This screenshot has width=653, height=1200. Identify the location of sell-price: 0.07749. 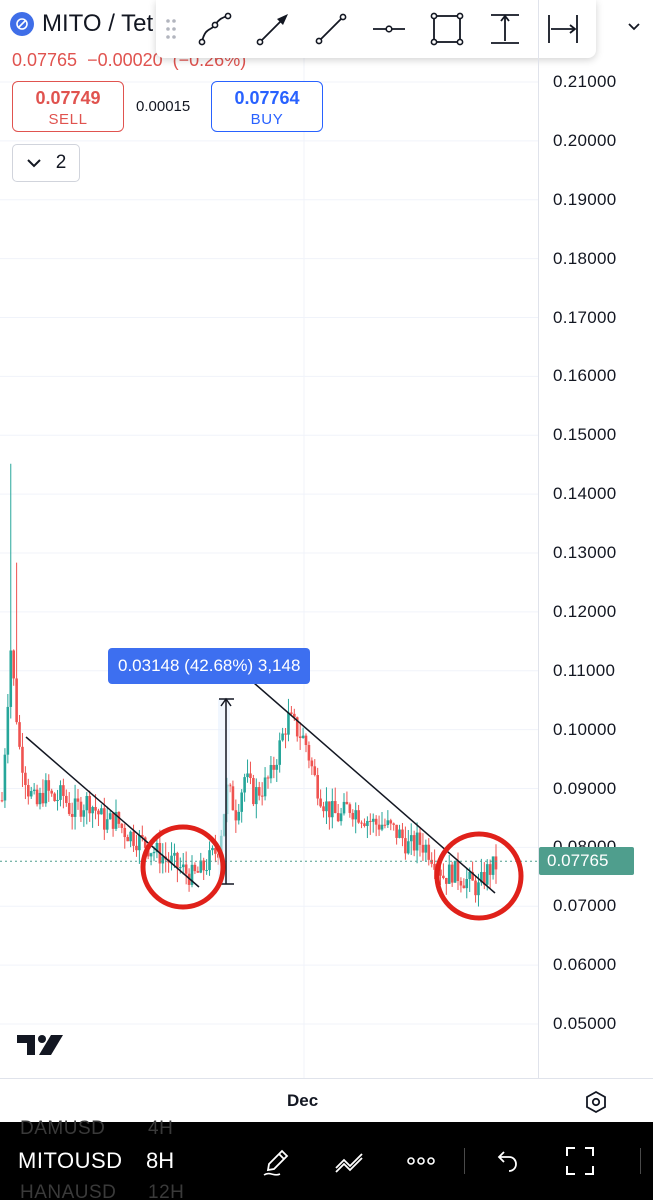
(68, 98).